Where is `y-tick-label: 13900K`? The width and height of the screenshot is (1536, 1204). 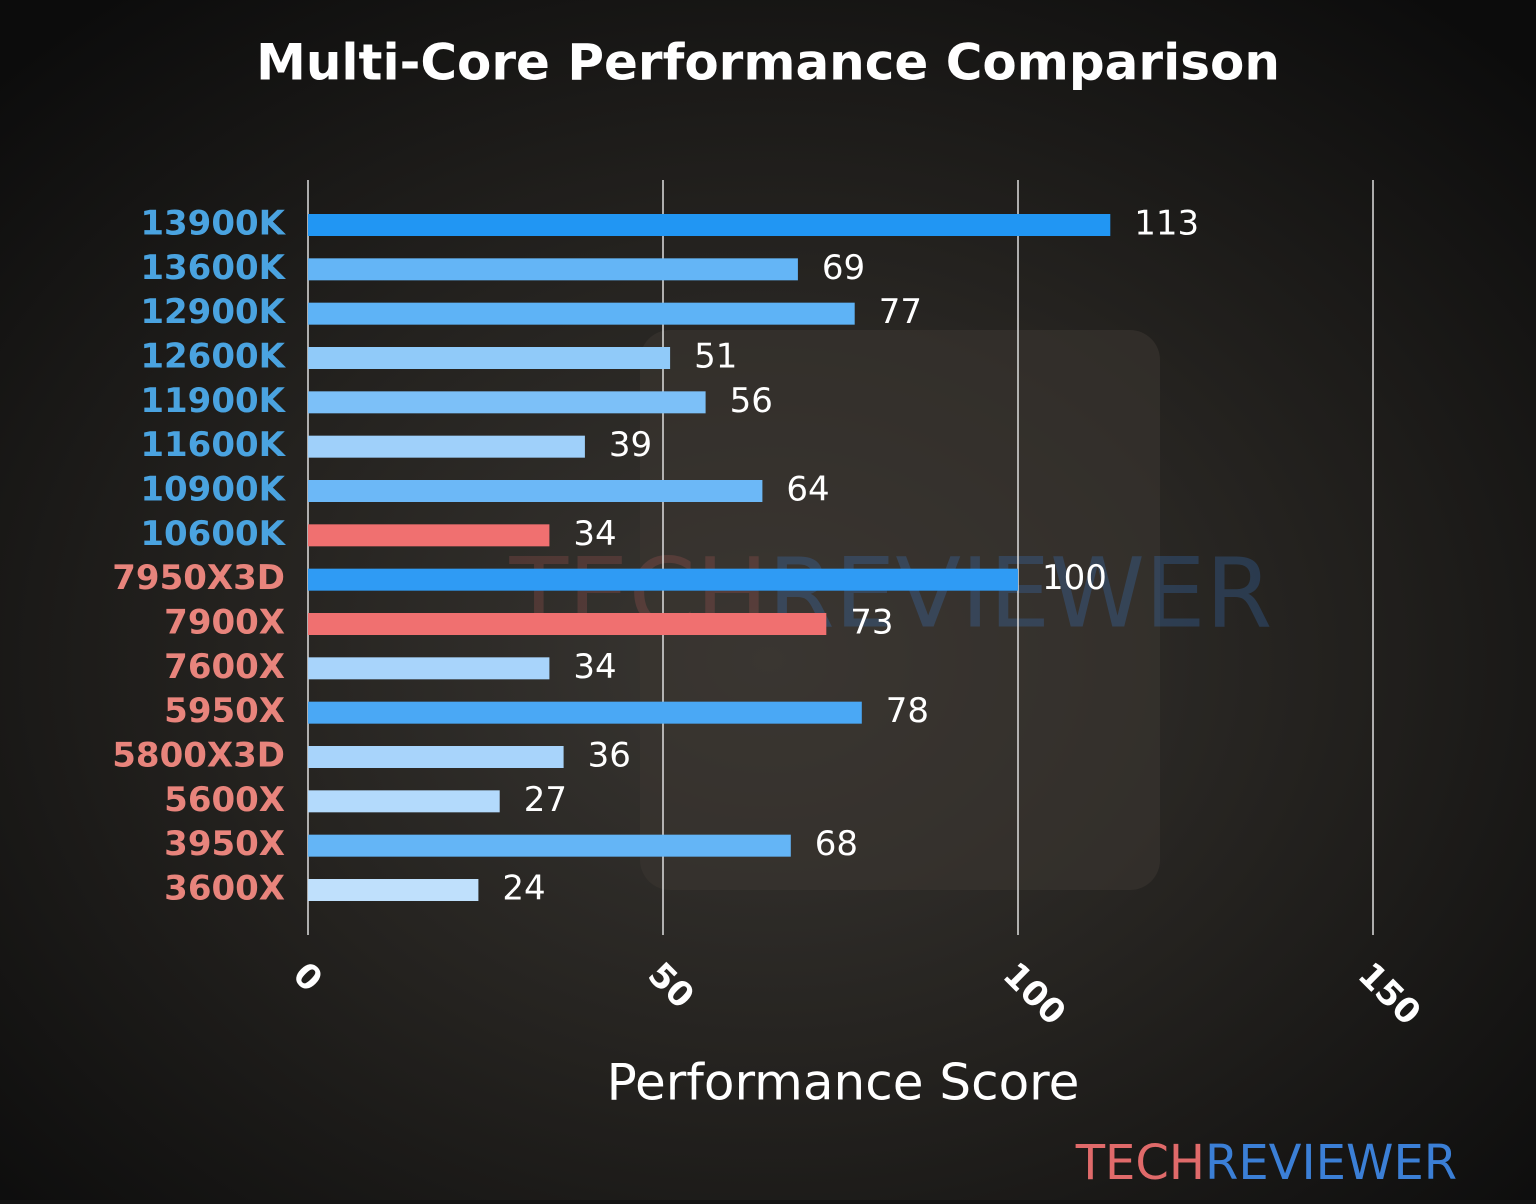
y-tick-label: 13900K is located at coordinates (213, 224).